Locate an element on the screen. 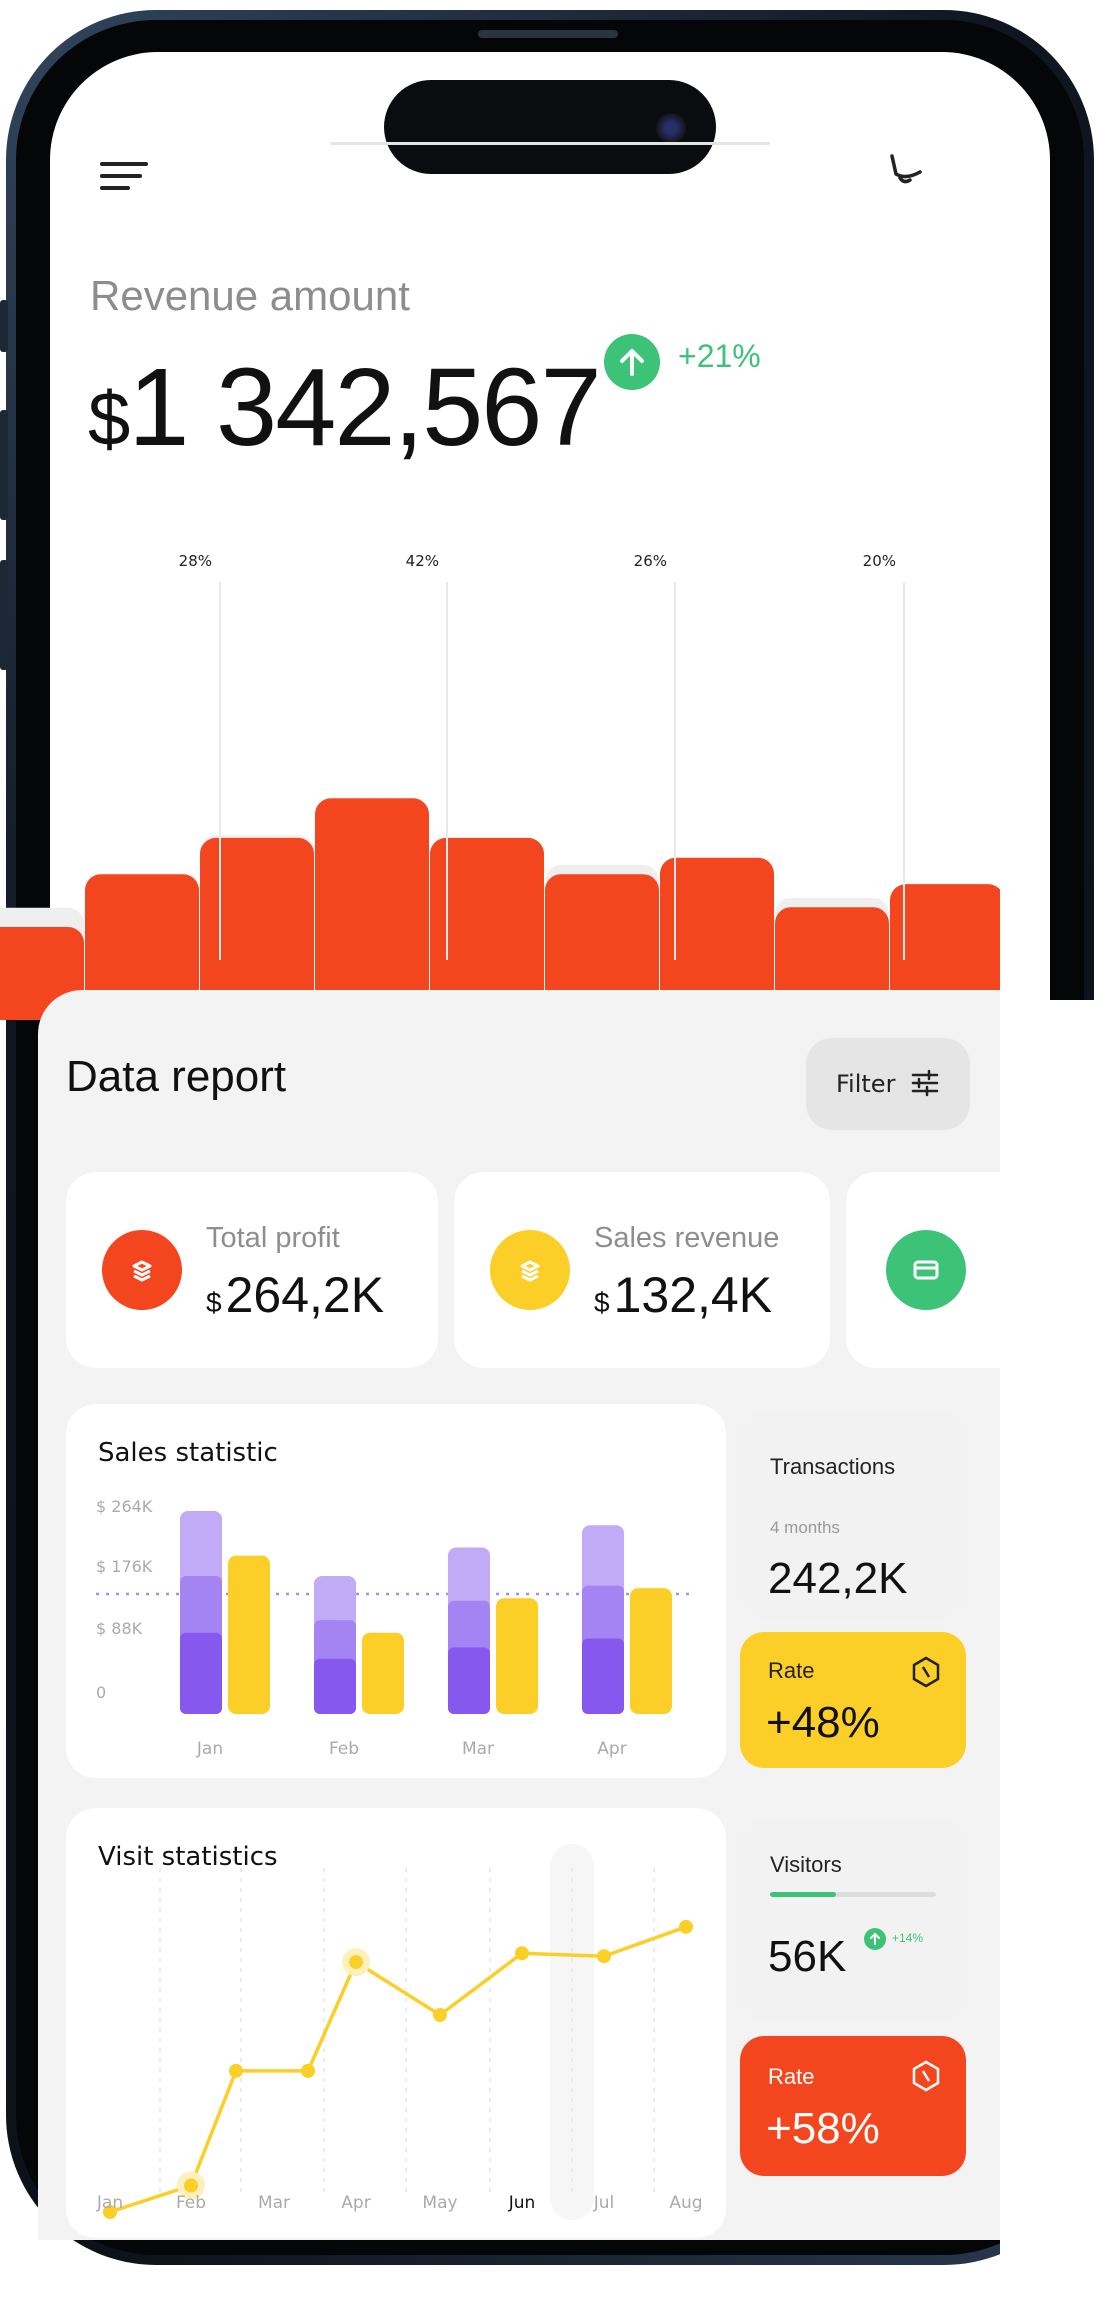 The image size is (1100, 2301). menu-icon is located at coordinates (127, 178).